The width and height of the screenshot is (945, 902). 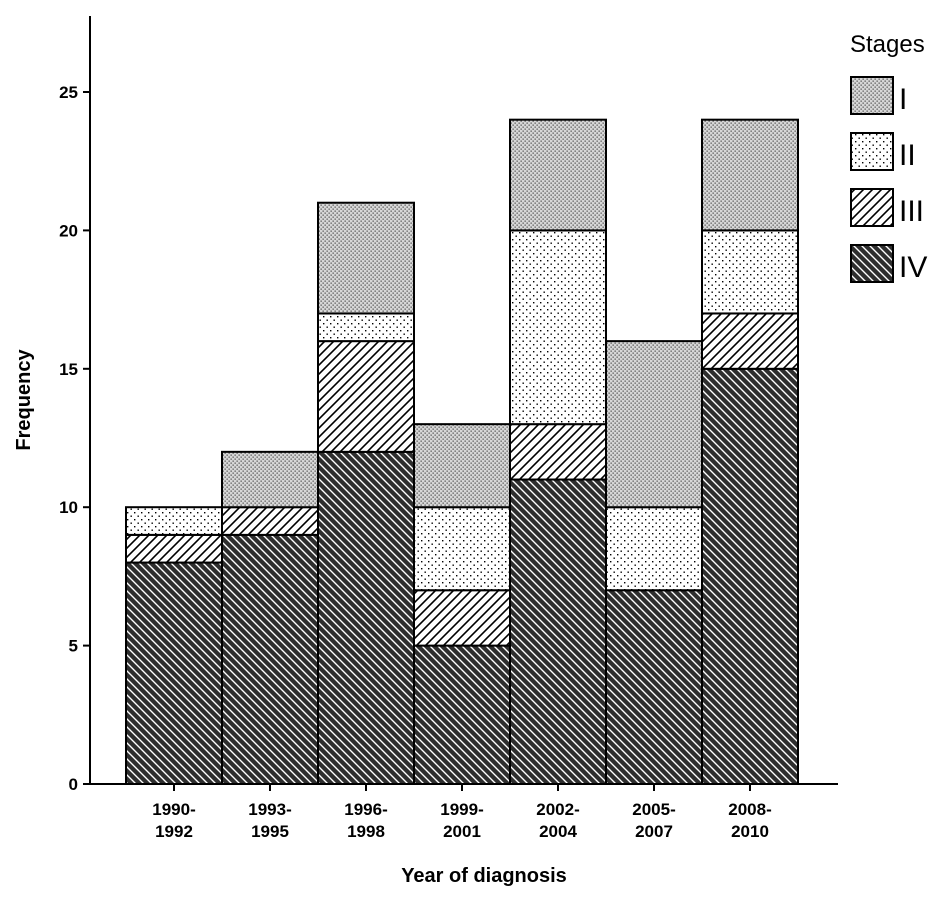 I want to click on x-tick-label: 1999-2001, so click(x=461, y=820).